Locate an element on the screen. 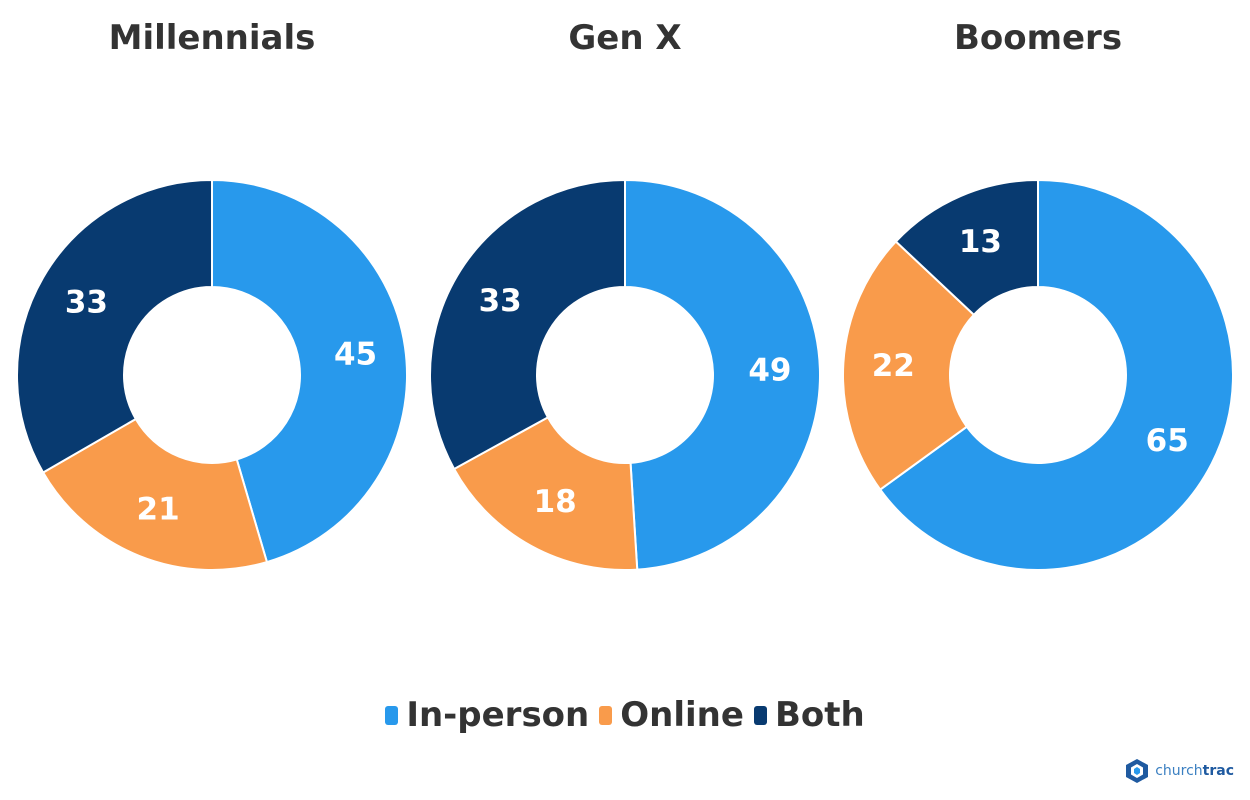 The image size is (1250, 800). value-label-boomers-online: 22 is located at coordinates (893, 366).